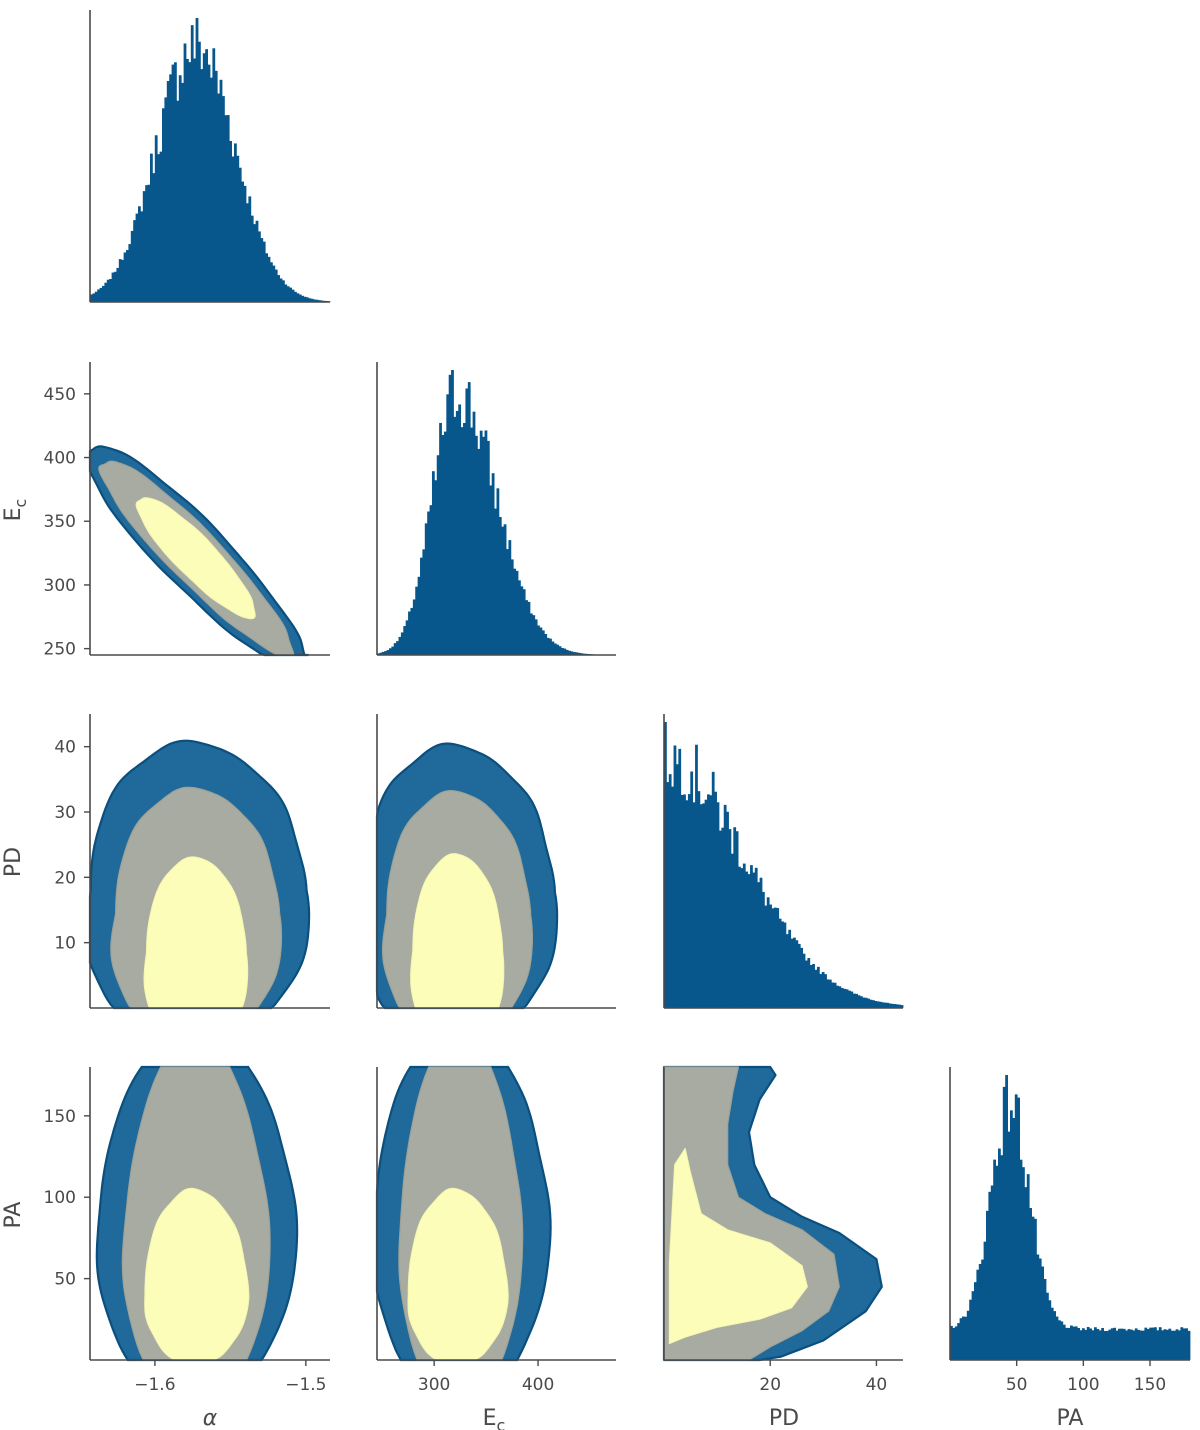  Describe the element at coordinates (13, 862) in the screenshot. I see `y-axis-title-pd: PD` at that location.